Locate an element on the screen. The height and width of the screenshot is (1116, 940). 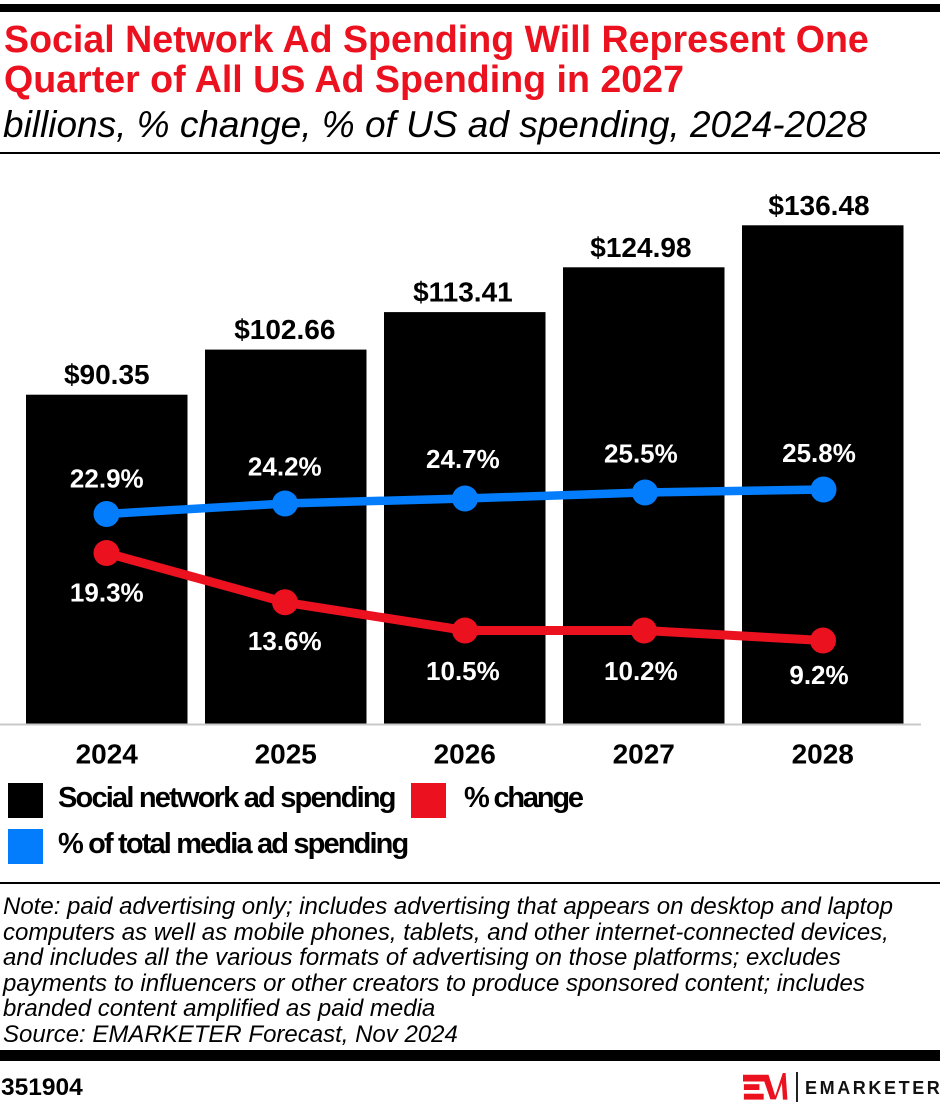
svg-text: $136.48 is located at coordinates (818, 205).